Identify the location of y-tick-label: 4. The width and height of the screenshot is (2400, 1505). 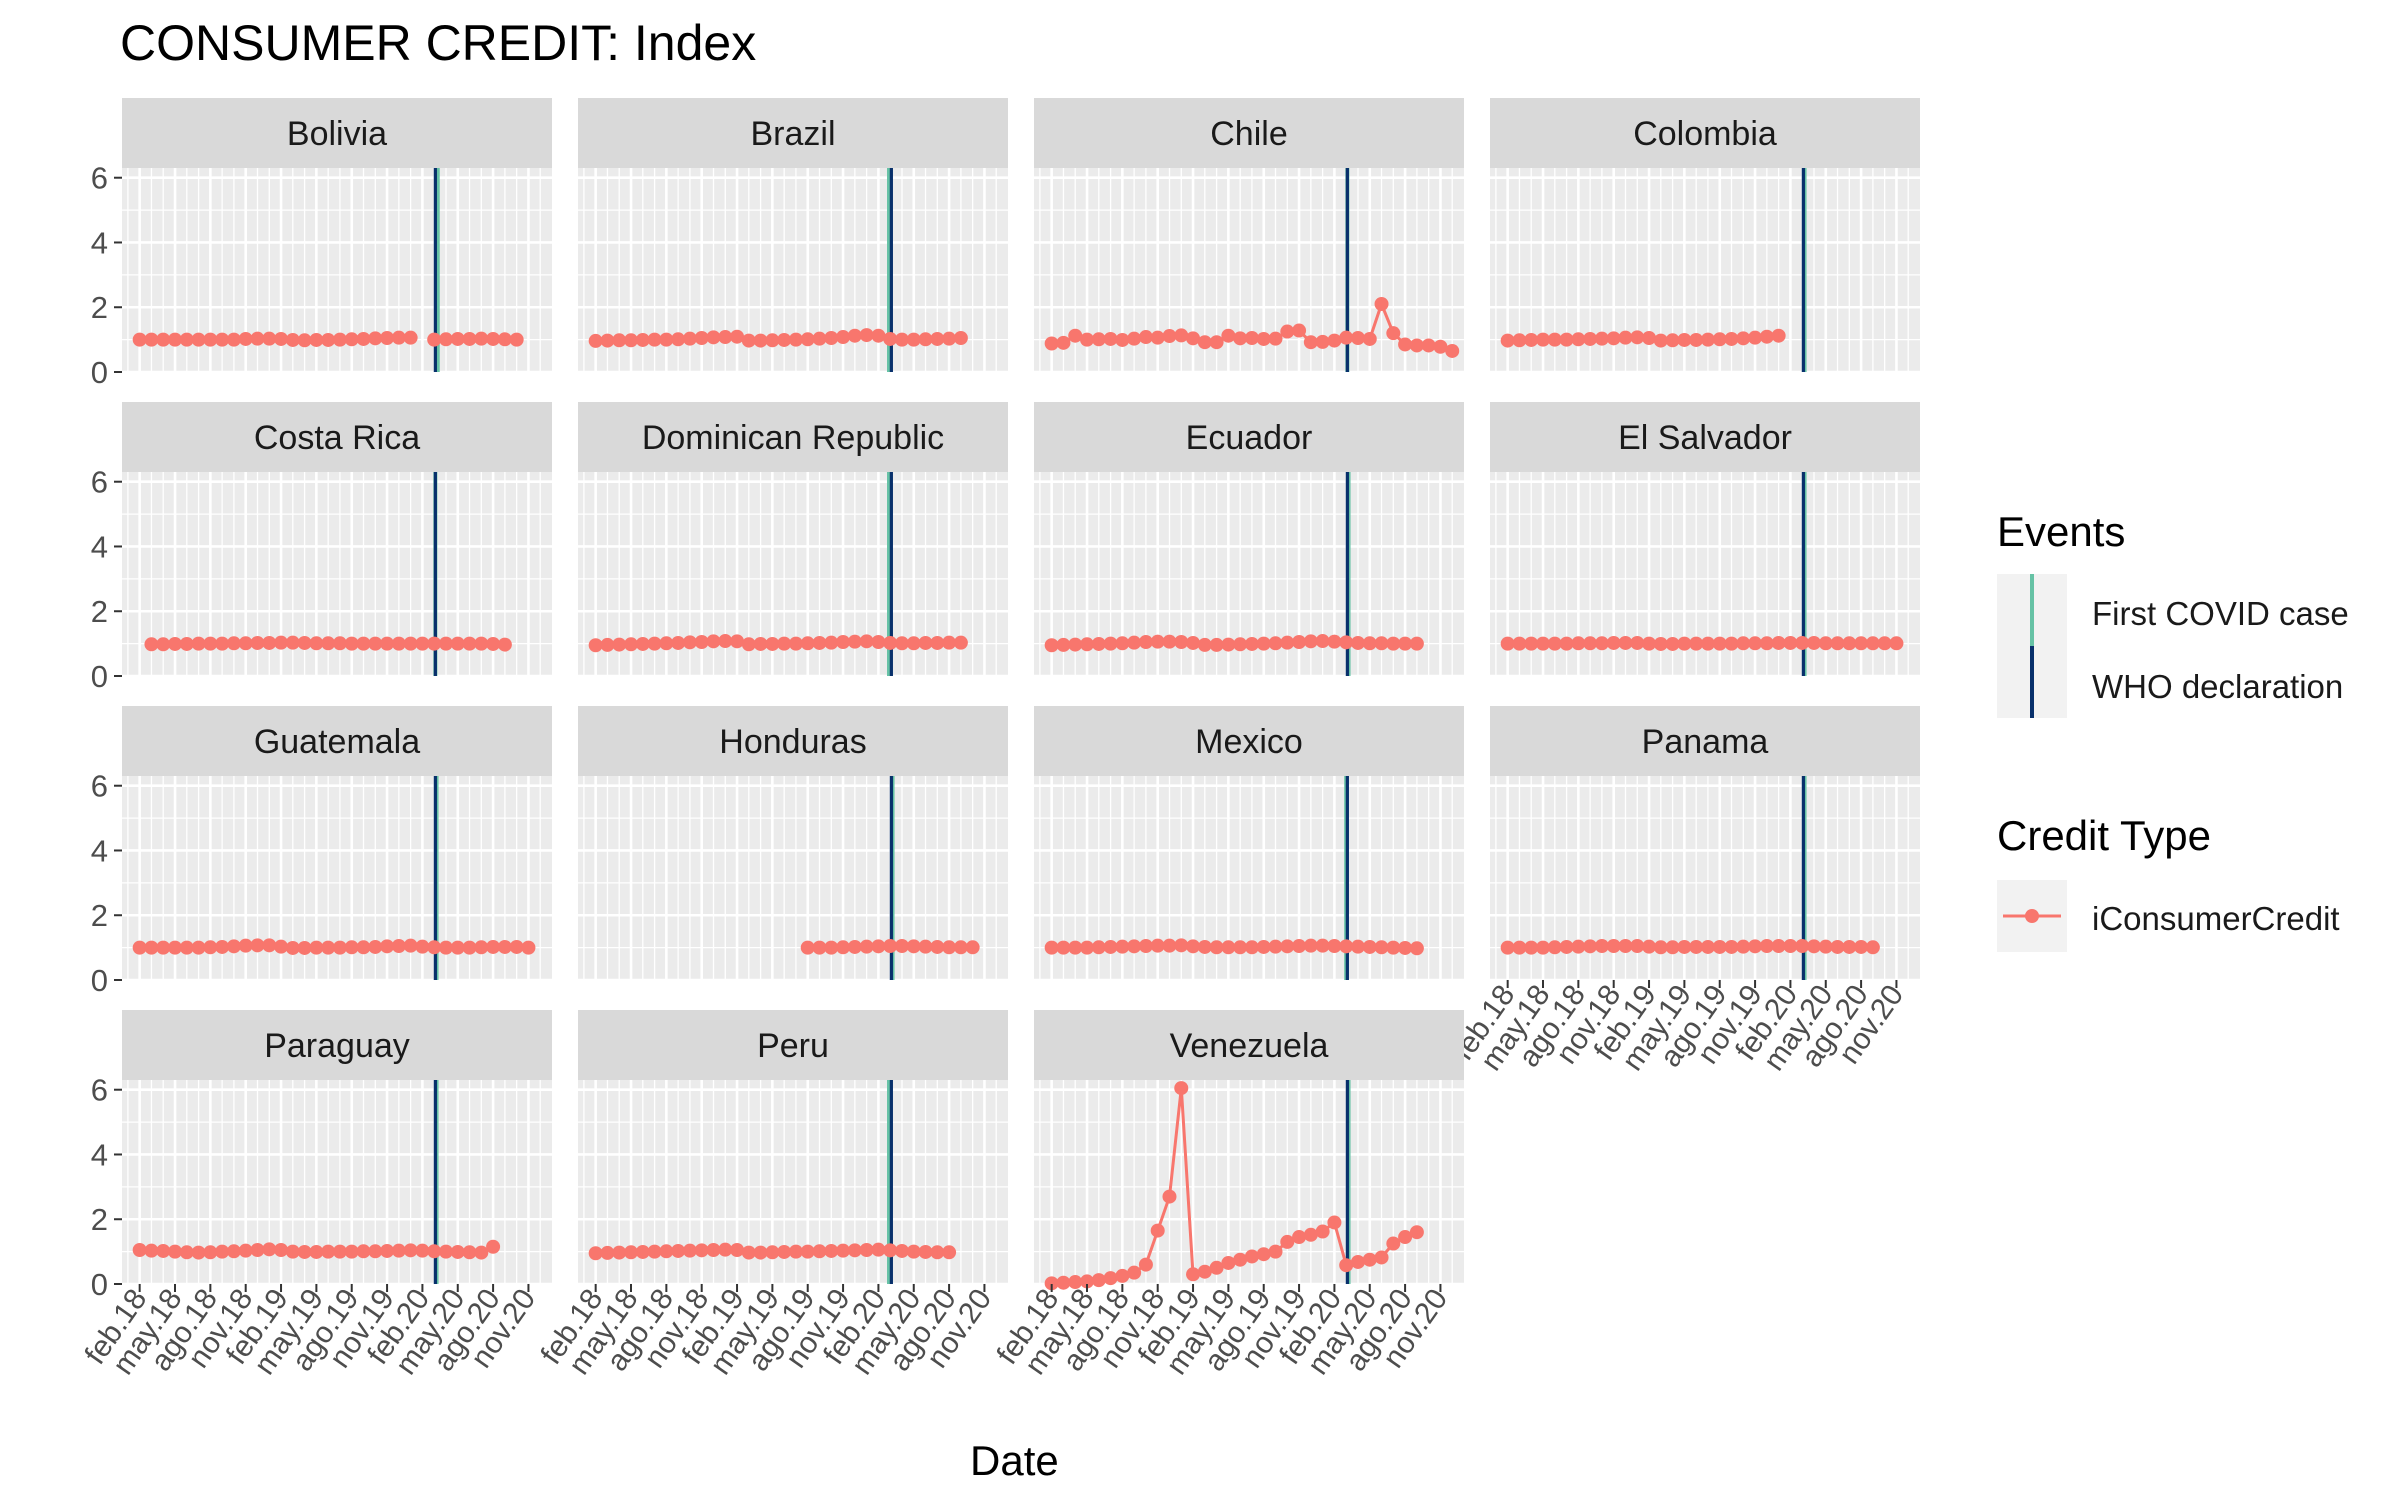
(99, 1154).